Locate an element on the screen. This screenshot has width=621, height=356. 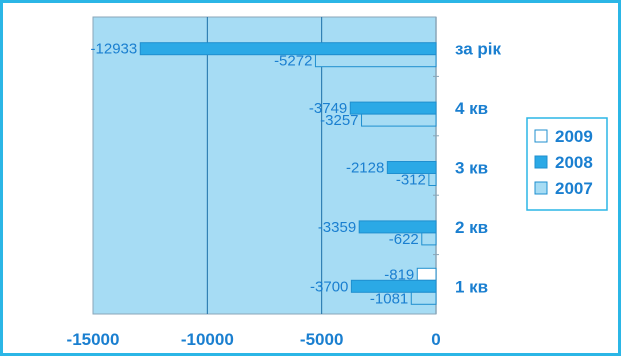
legend-swatch-2009 is located at coordinates (541, 136).